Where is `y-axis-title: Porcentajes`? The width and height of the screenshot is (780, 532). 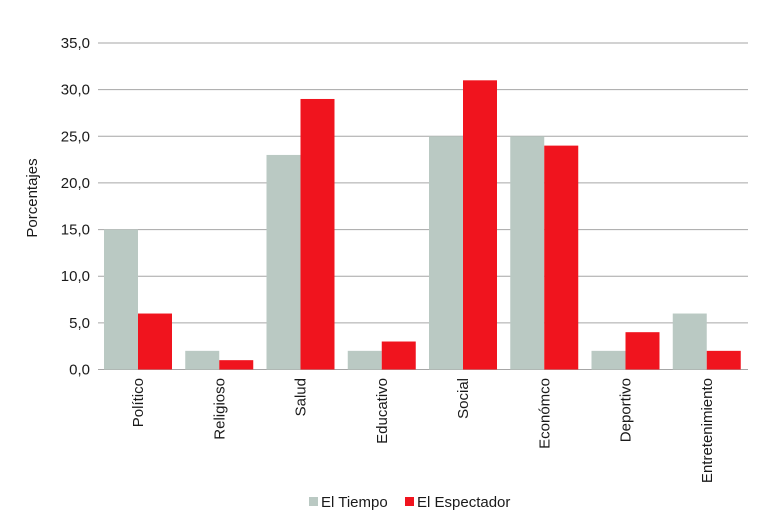 y-axis-title: Porcentajes is located at coordinates (32, 197).